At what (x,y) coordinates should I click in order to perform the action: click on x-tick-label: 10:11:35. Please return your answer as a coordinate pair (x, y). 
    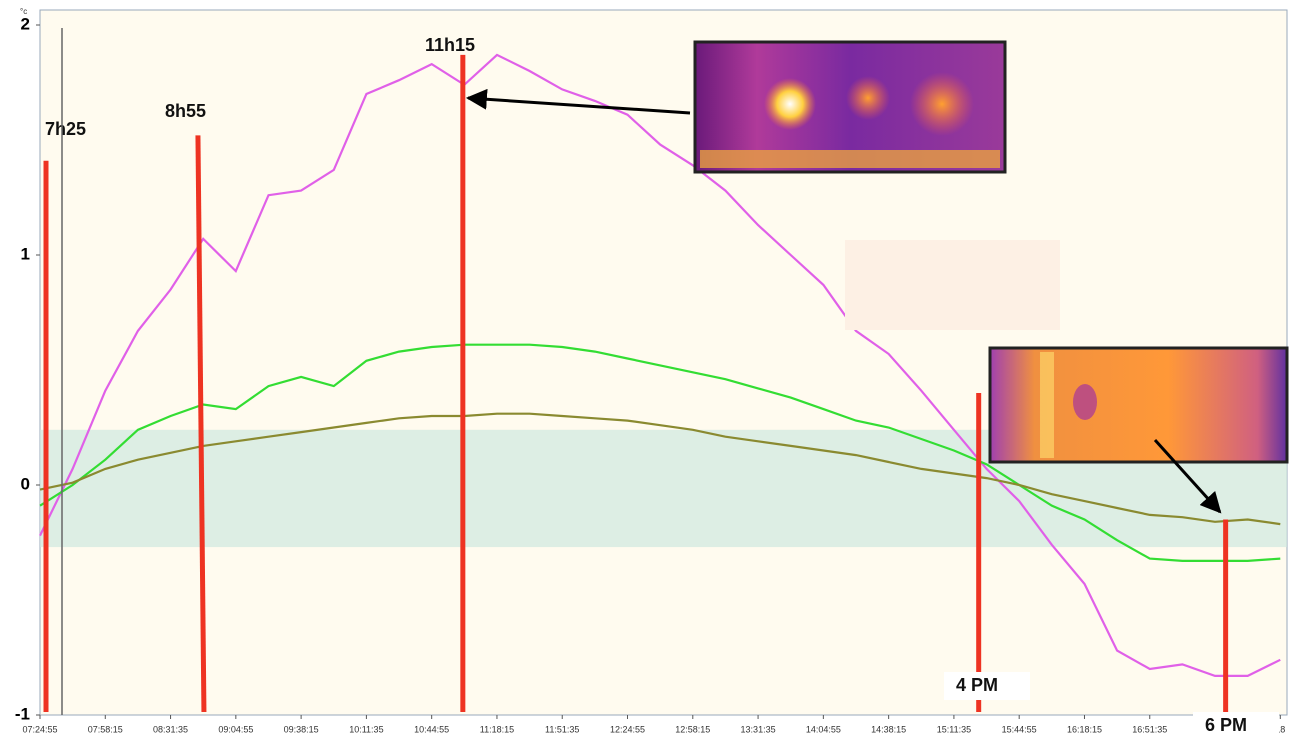
    Looking at the image, I should click on (366, 729).